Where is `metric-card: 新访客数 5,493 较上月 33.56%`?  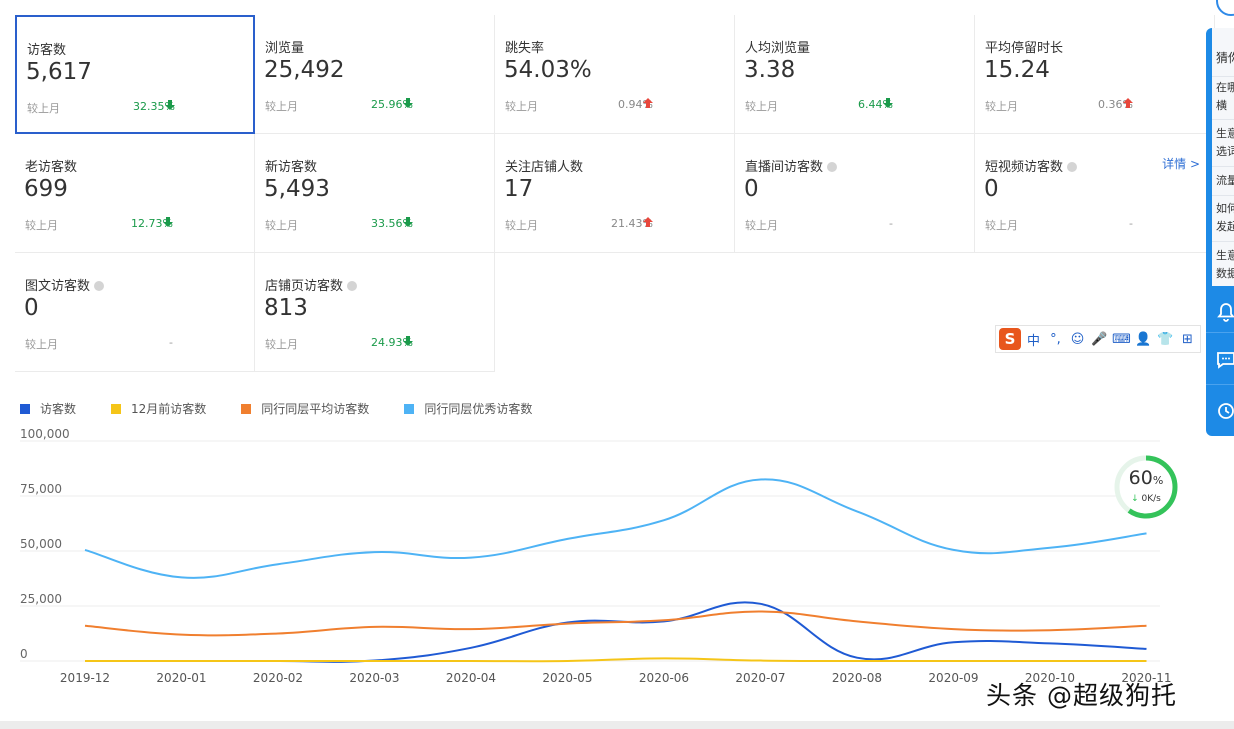
metric-card: 新访客数 5,493 较上月 33.56% is located at coordinates (375, 193).